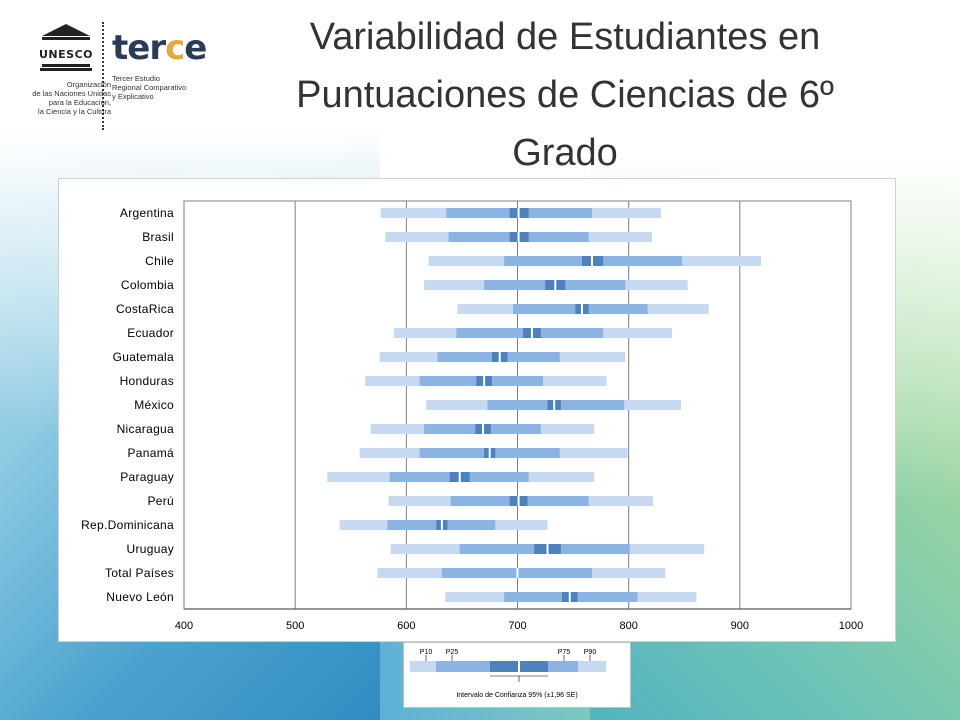  I want to click on unesco-temple-icon: UNESCO, so click(66, 47).